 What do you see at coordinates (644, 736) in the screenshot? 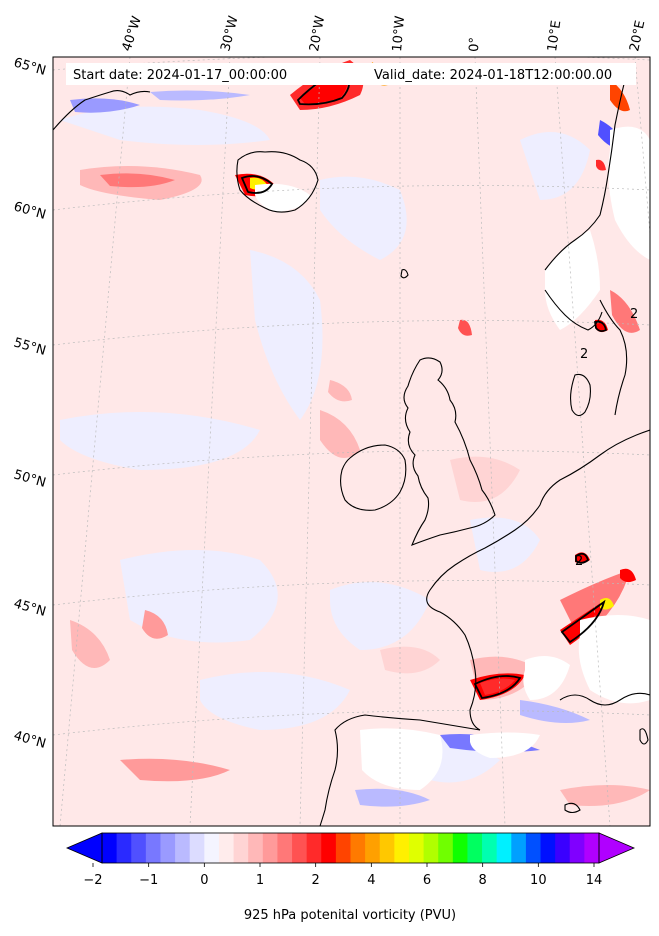
I see `coast-corsica` at bounding box center [644, 736].